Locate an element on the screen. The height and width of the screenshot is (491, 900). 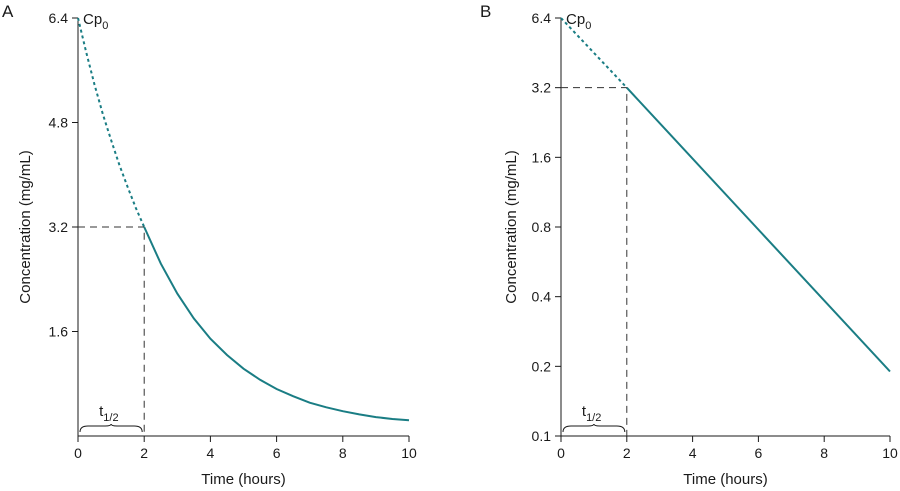
panel-a-x-tick-label: 0 is located at coordinates (78, 453).